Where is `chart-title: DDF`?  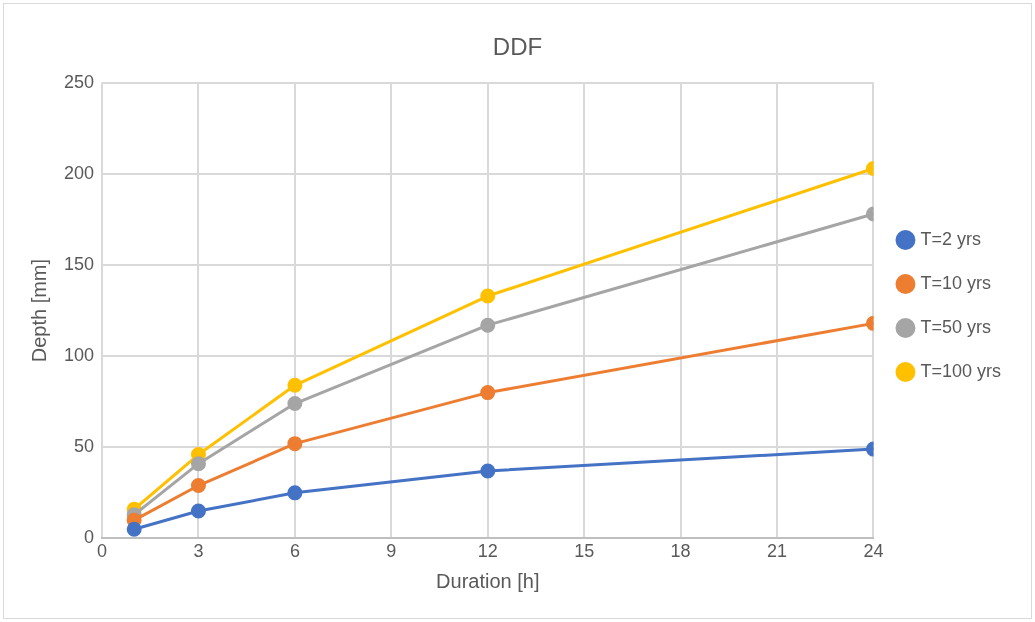 chart-title: DDF is located at coordinates (517, 47).